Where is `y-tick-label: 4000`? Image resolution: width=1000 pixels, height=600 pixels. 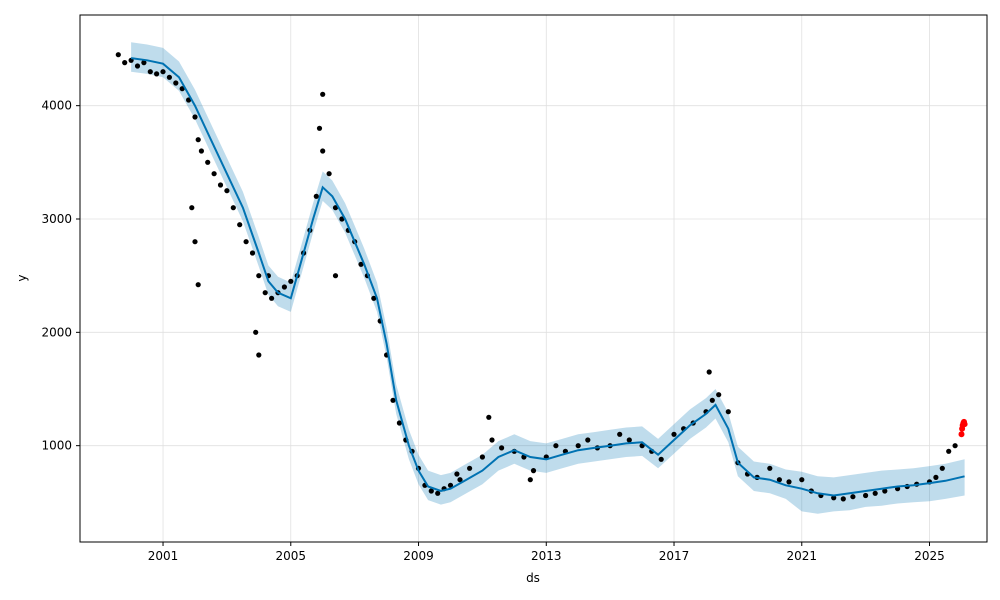 y-tick-label: 4000 is located at coordinates (56, 106).